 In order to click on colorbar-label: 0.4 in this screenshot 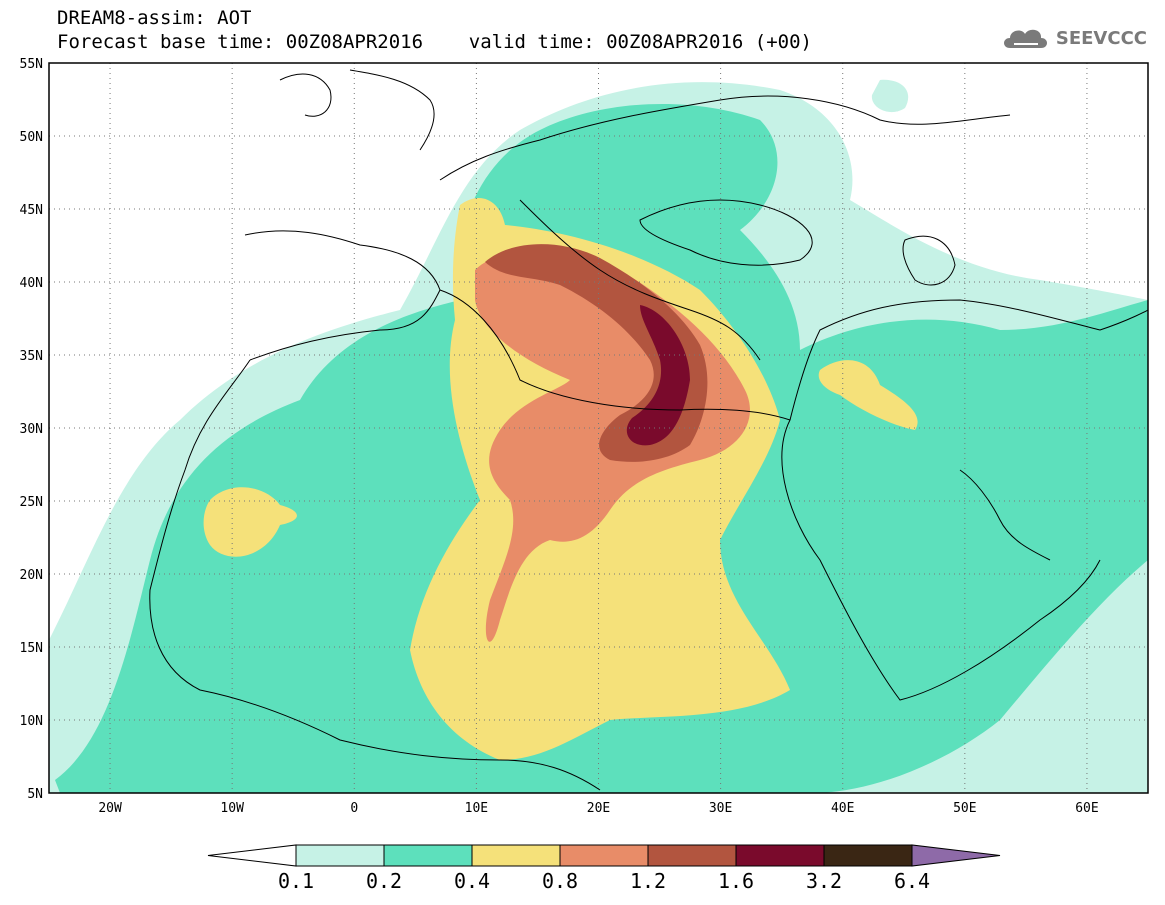, I will do `click(472, 881)`.